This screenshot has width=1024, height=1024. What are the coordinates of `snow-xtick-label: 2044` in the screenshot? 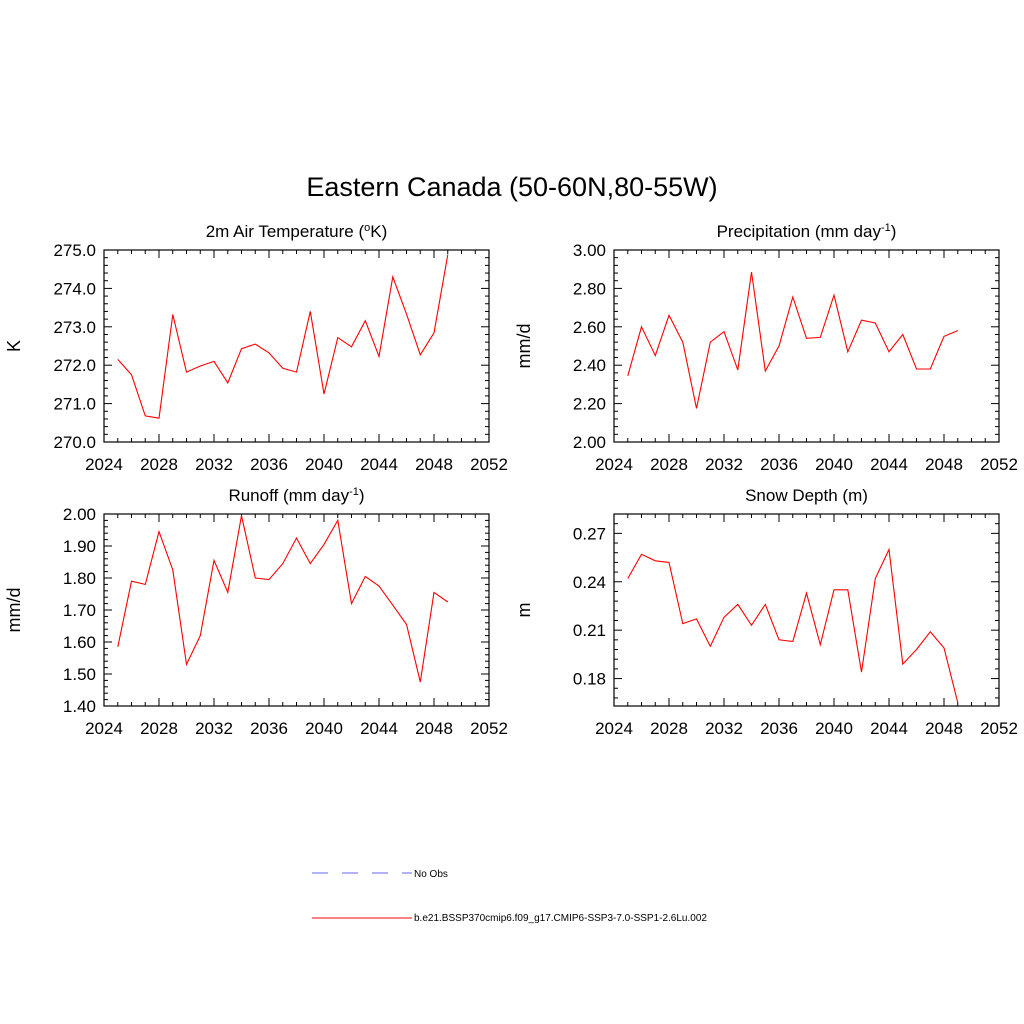 It's located at (889, 728).